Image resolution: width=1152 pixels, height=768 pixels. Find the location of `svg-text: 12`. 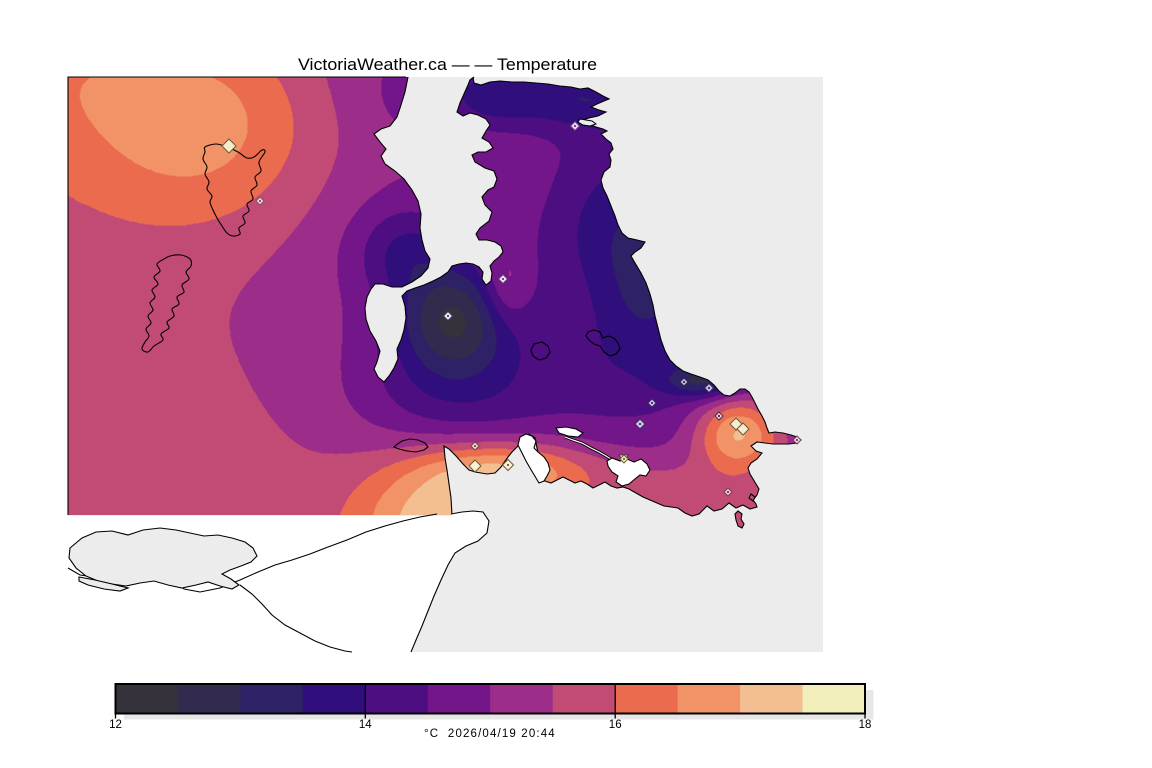

svg-text: 12 is located at coordinates (115, 725).